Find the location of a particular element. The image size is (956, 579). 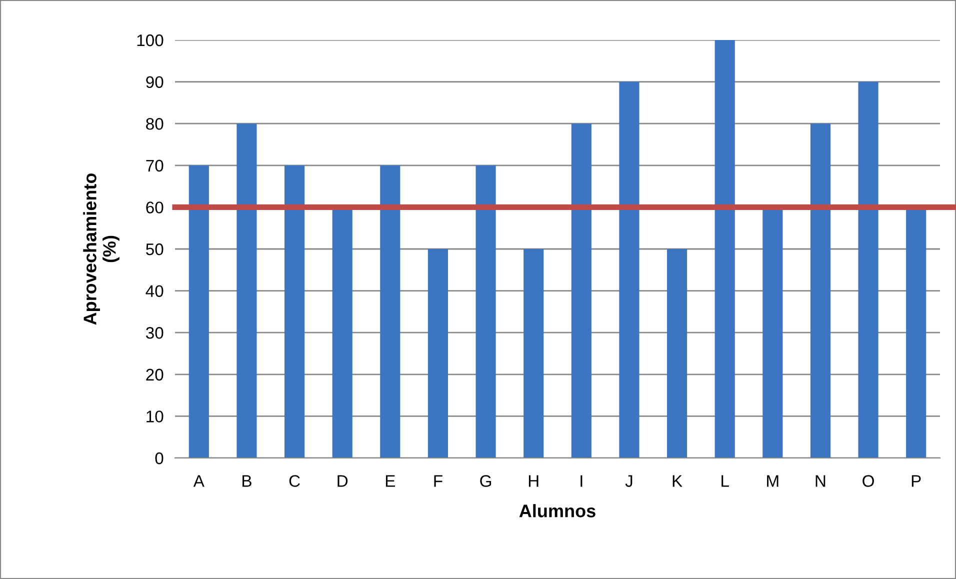

y-tick-label: 20 is located at coordinates (155, 374).